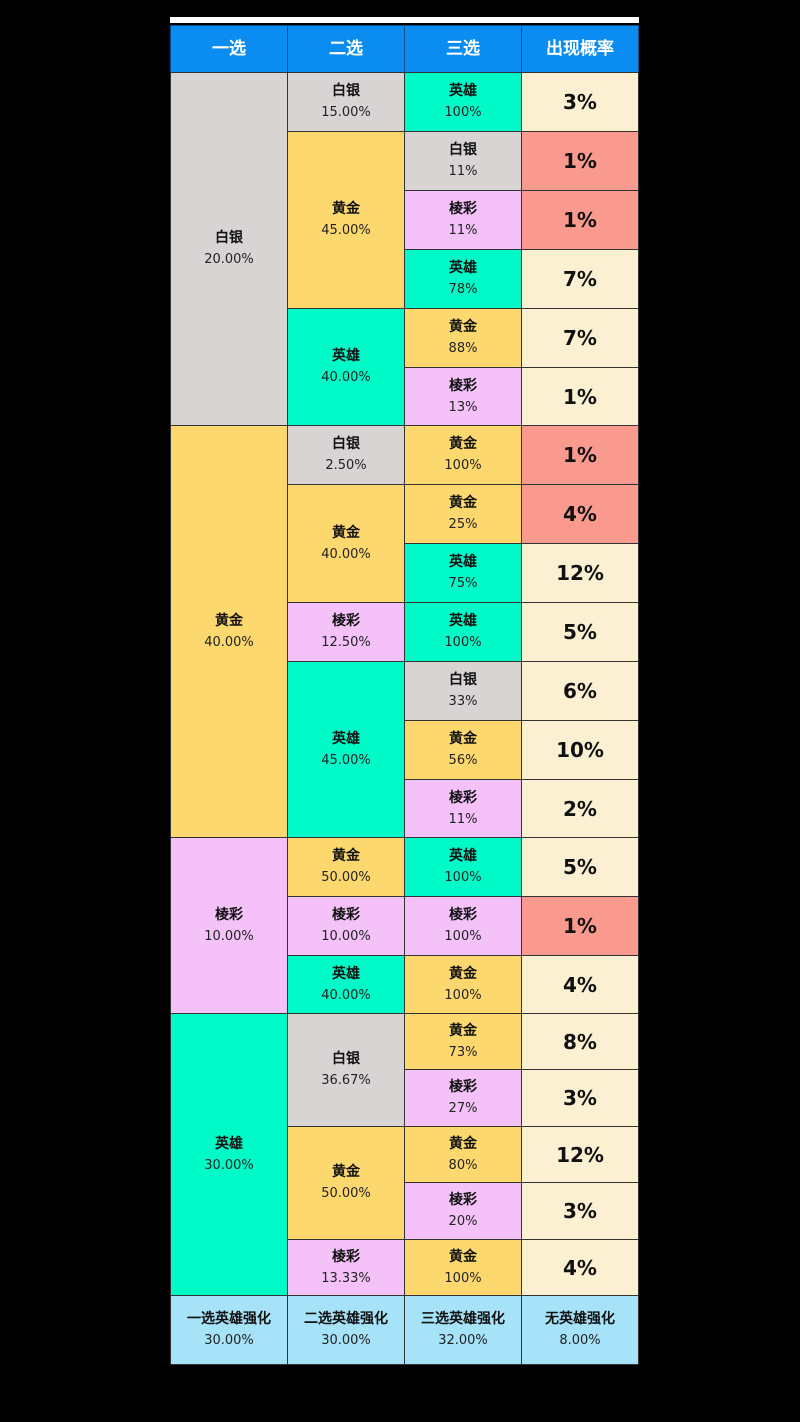  Describe the element at coordinates (463, 1098) in the screenshot. I see `third-pick-cell: 棱彩 27%` at that location.